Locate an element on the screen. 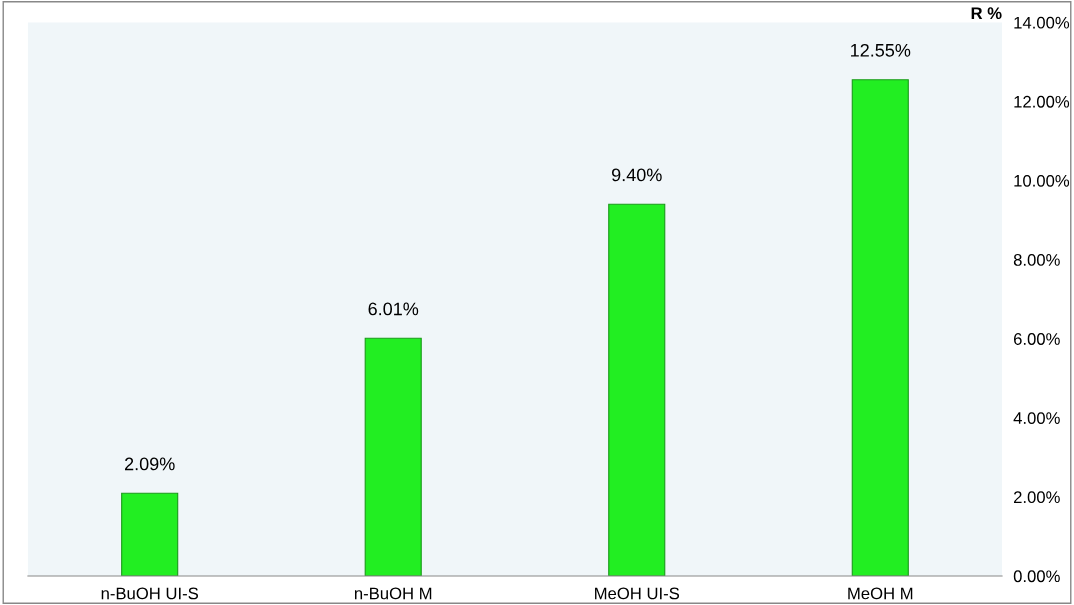  data-label: 2.09% is located at coordinates (150, 464).